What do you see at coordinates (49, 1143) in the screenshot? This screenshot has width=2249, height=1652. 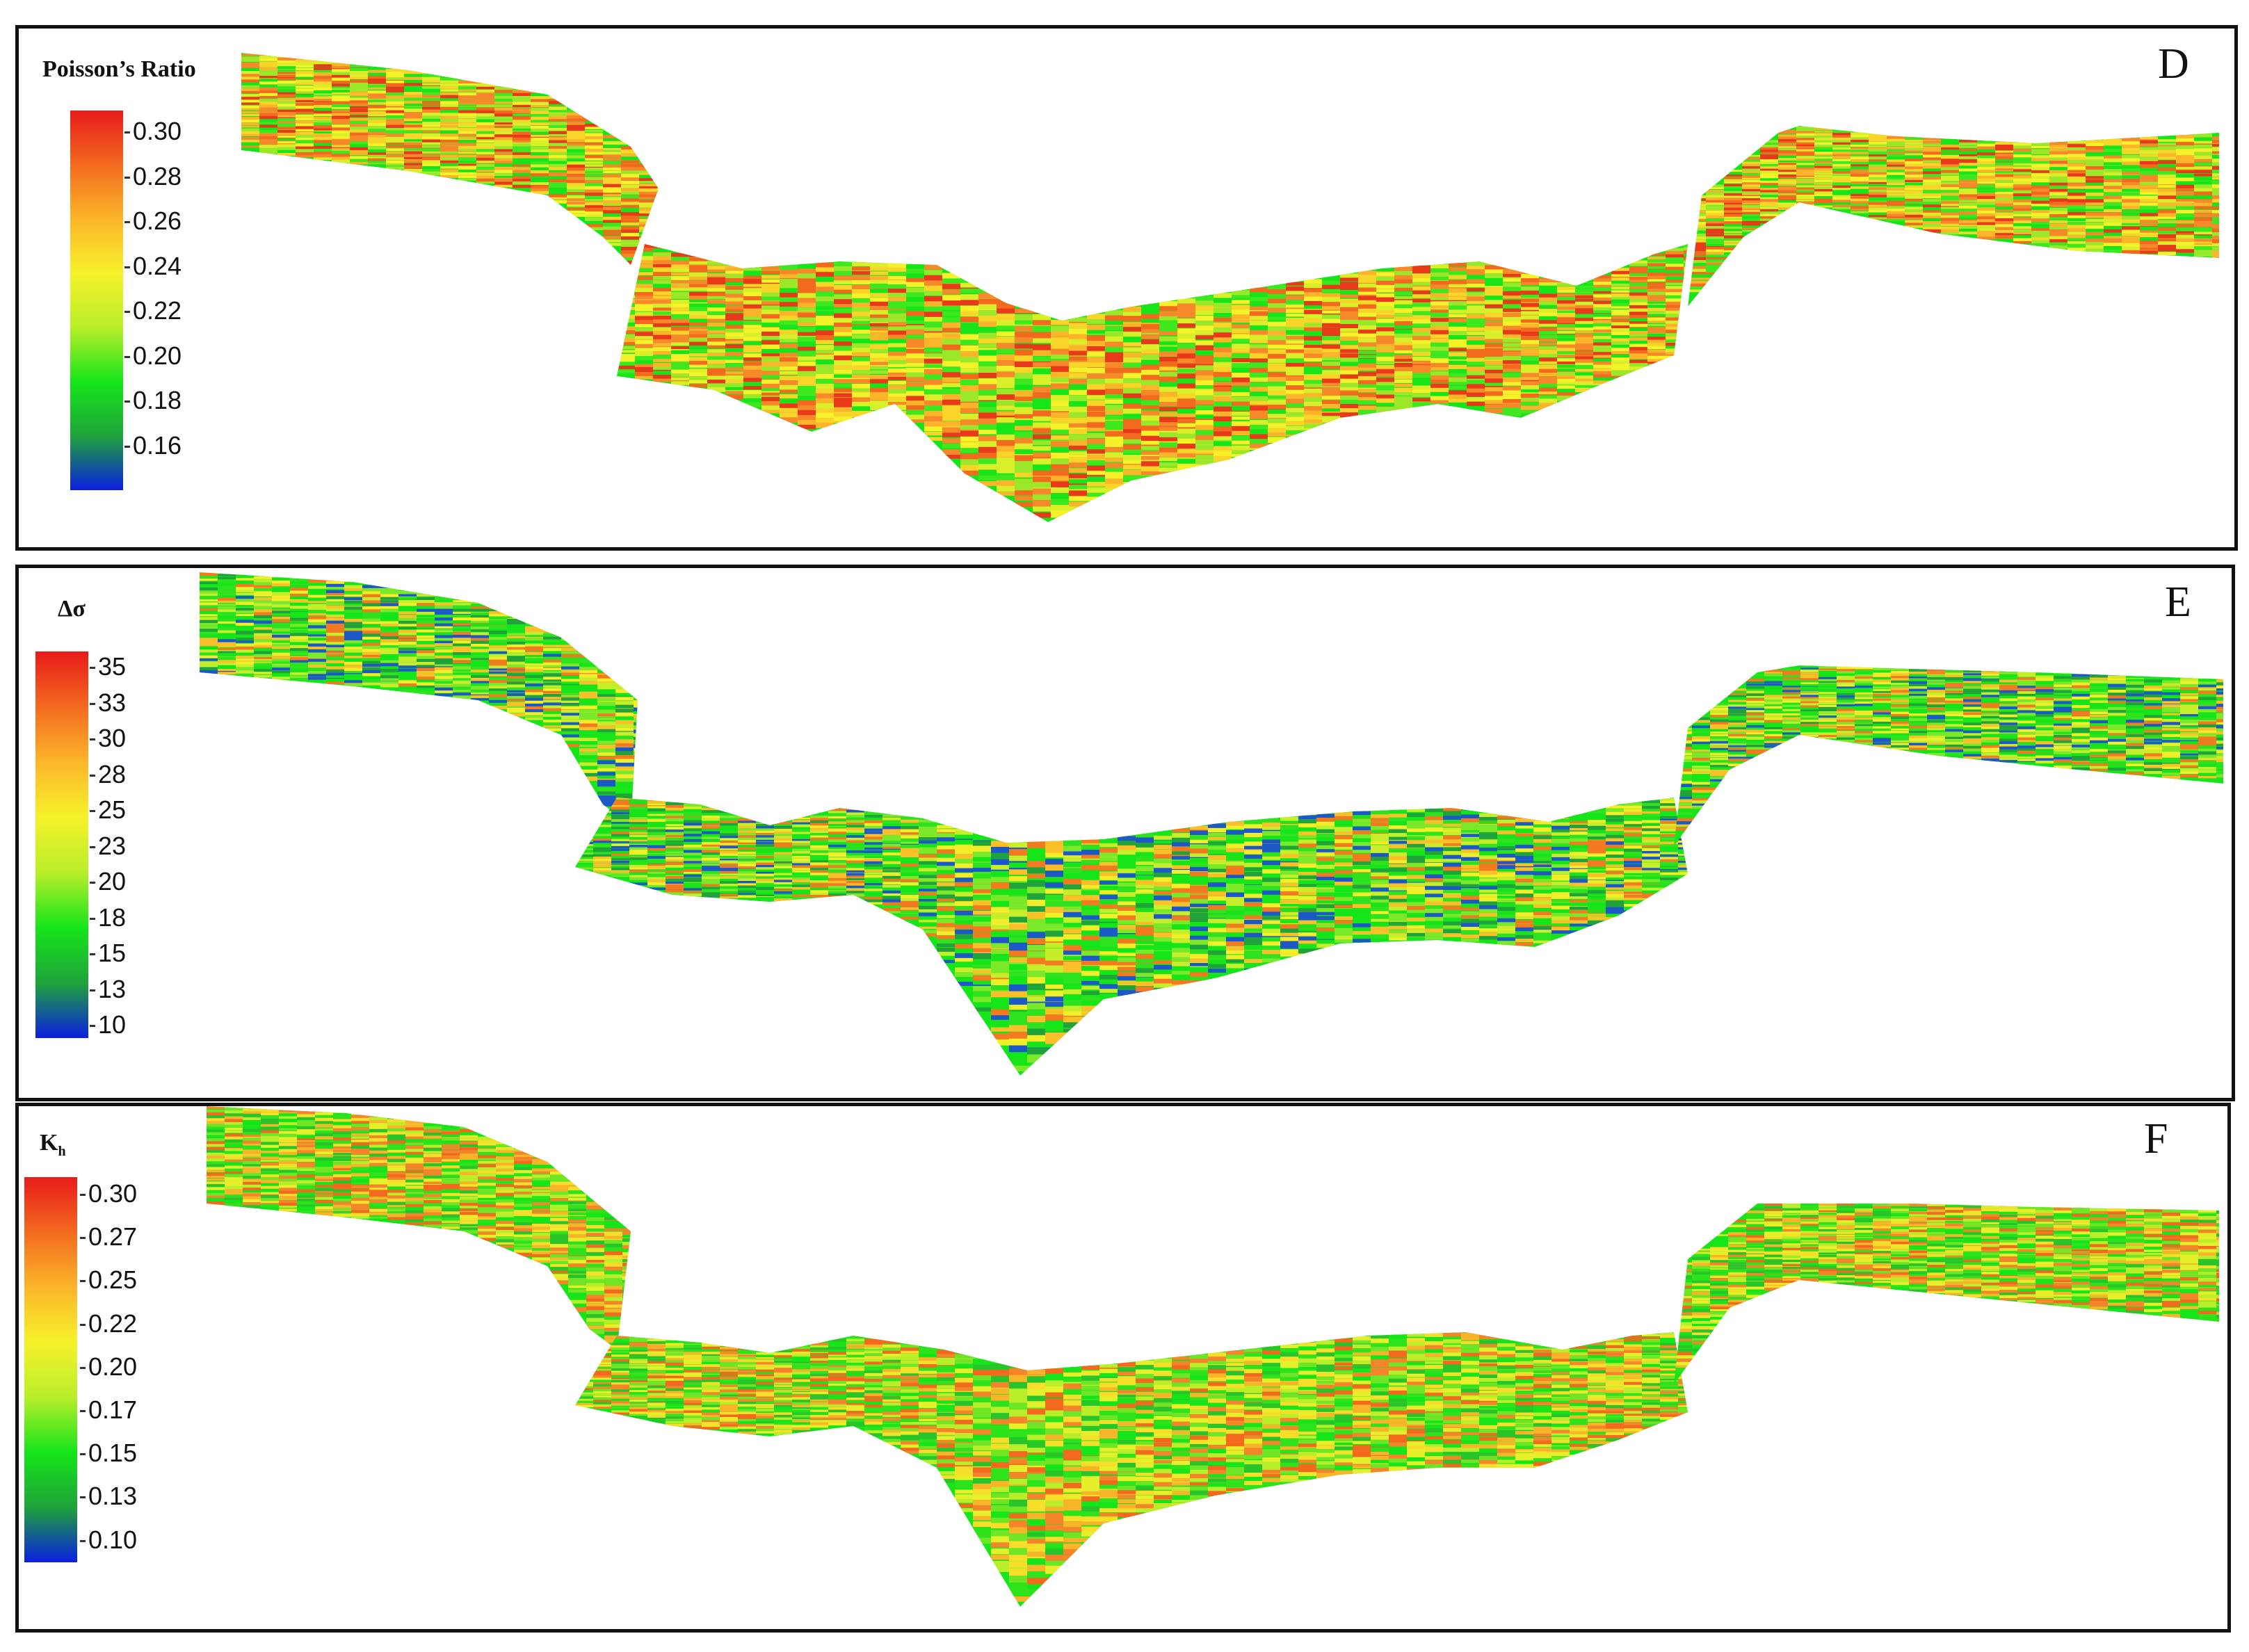 I see `legend-title-main: K` at bounding box center [49, 1143].